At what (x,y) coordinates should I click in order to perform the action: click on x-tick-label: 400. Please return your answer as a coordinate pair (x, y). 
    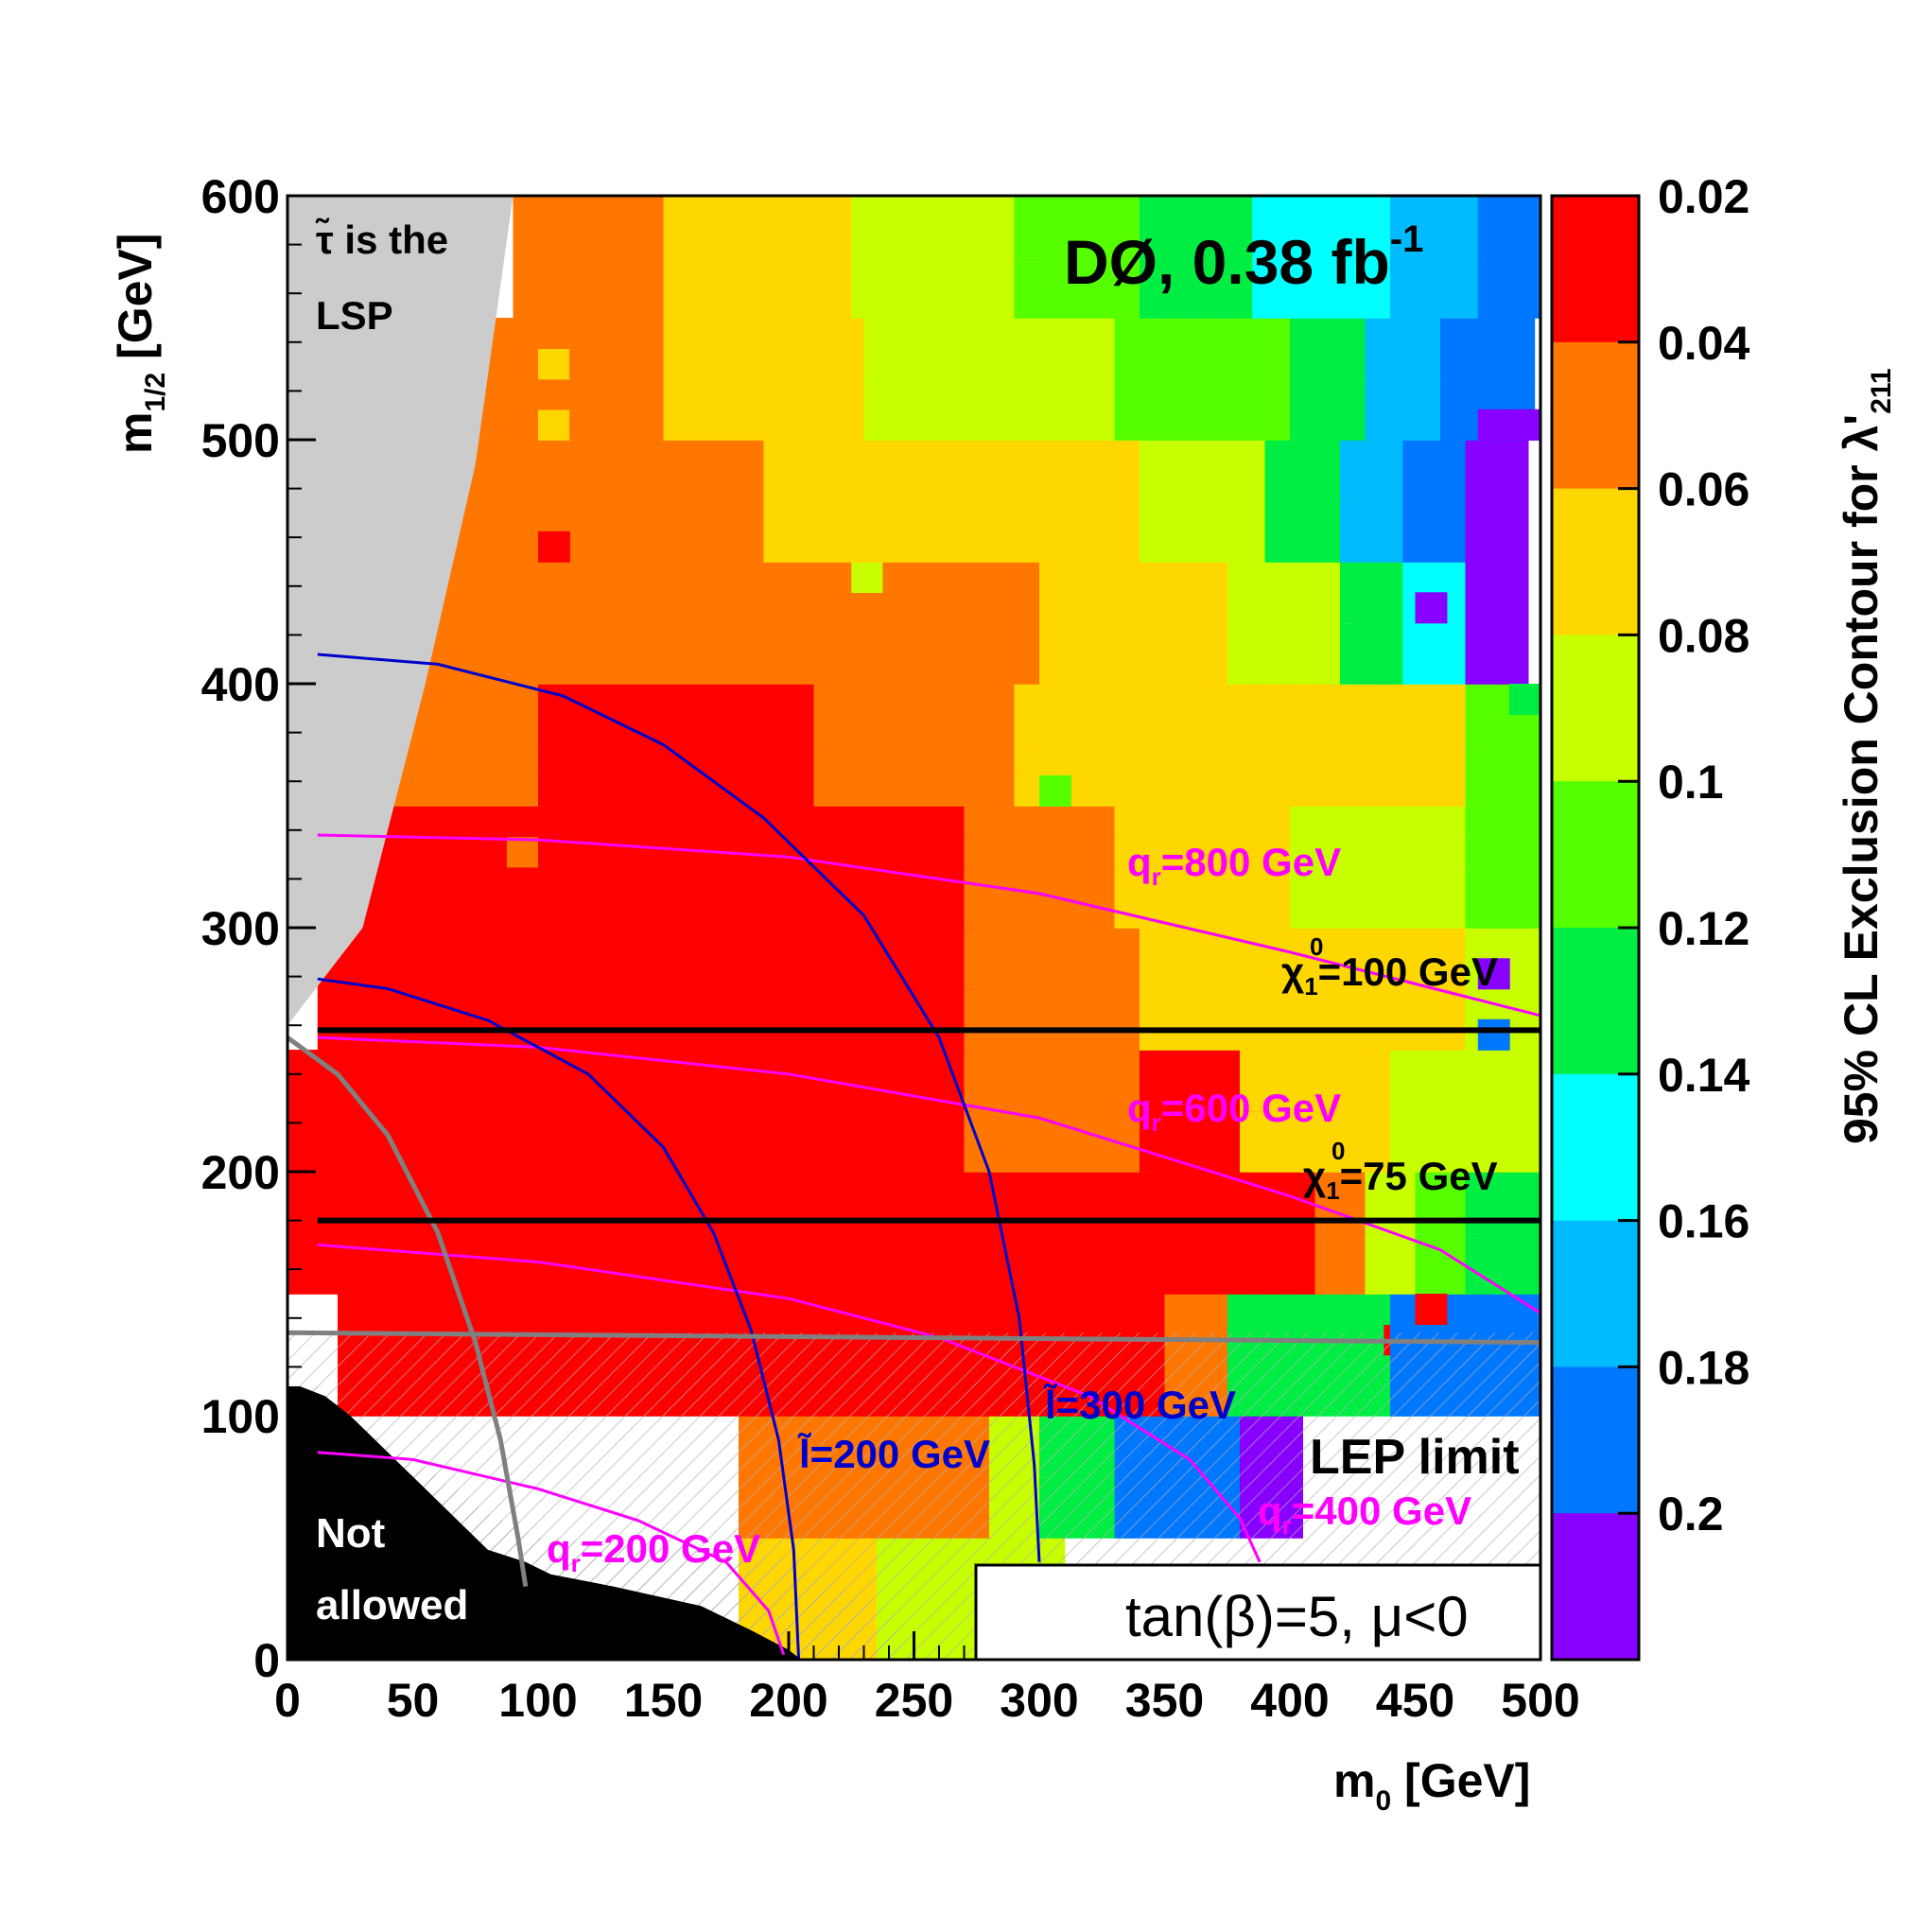
    Looking at the image, I should click on (1289, 1700).